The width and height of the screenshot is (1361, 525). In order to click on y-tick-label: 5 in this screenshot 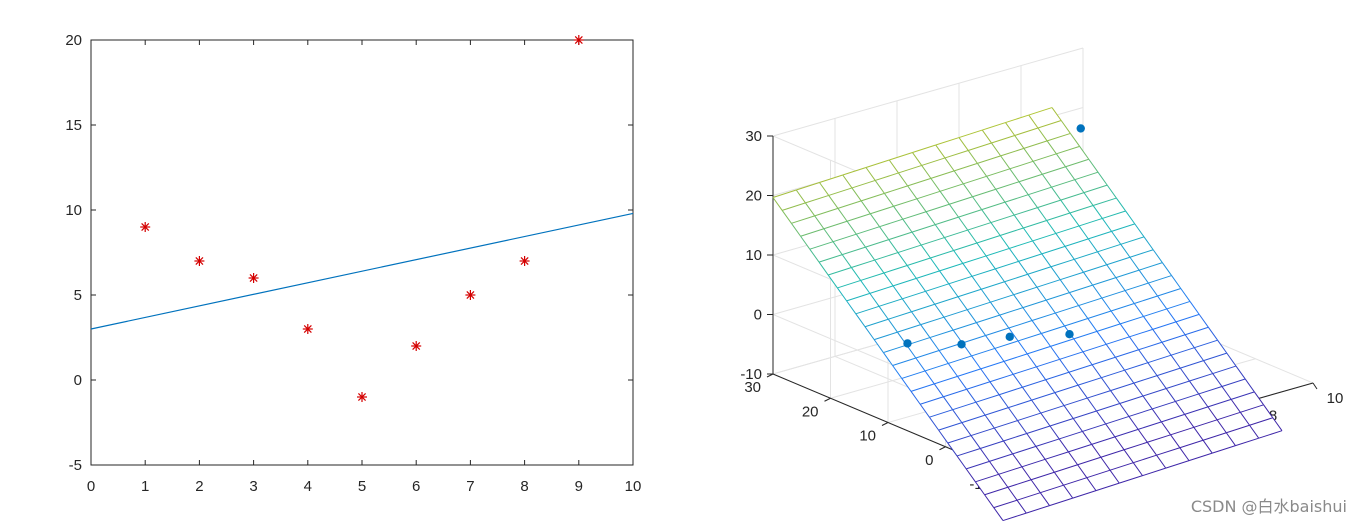, I will do `click(78, 295)`.